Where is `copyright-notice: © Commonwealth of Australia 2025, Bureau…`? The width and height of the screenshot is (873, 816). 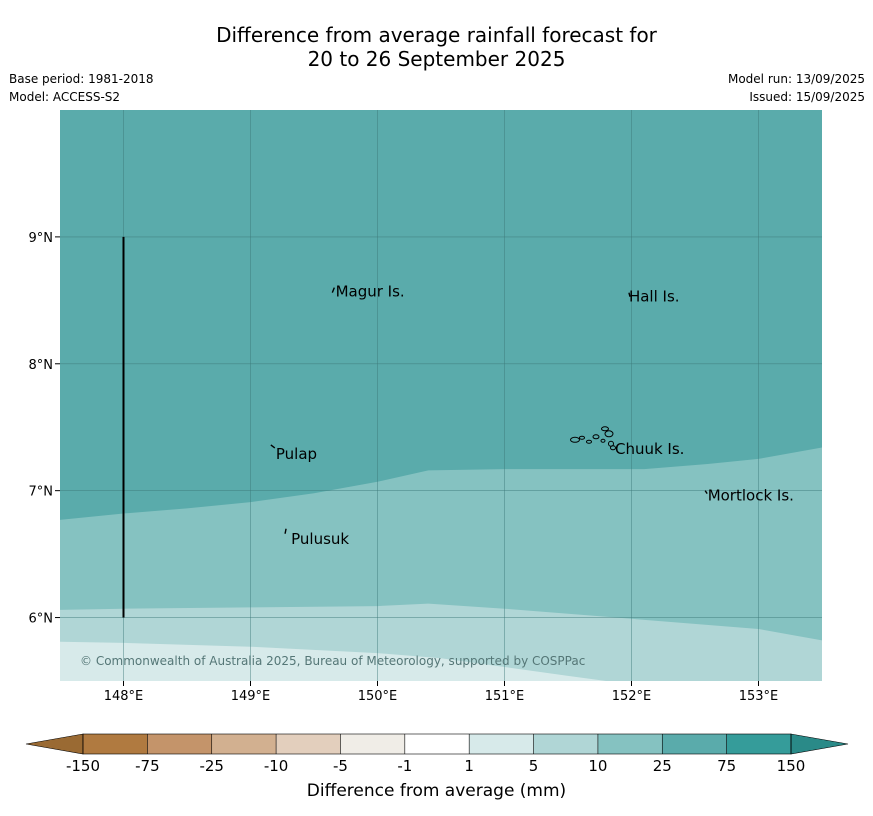 copyright-notice: © Commonwealth of Australia 2025, Bureau… is located at coordinates (332, 661).